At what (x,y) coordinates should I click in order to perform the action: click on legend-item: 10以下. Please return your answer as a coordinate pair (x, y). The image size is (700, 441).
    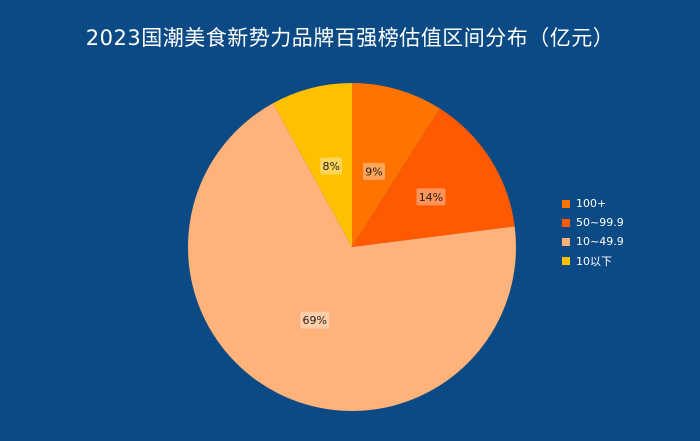
    Looking at the image, I should click on (593, 260).